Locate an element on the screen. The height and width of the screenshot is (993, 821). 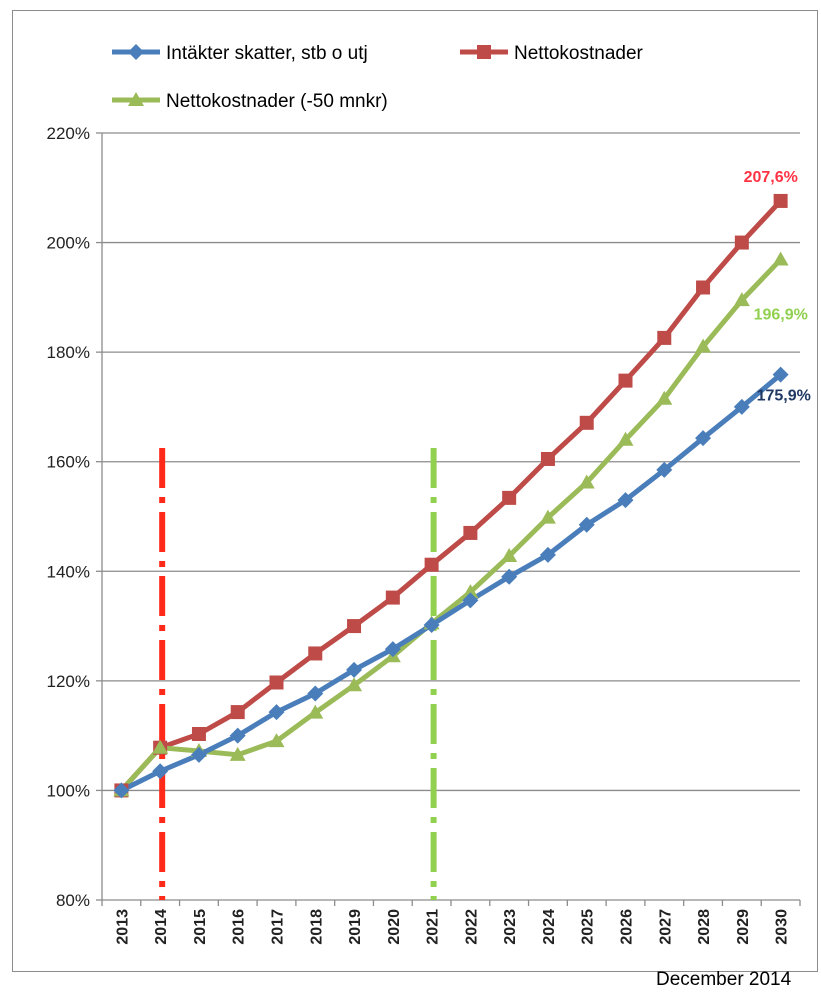
x-tick-label: 2025 is located at coordinates (588, 927).